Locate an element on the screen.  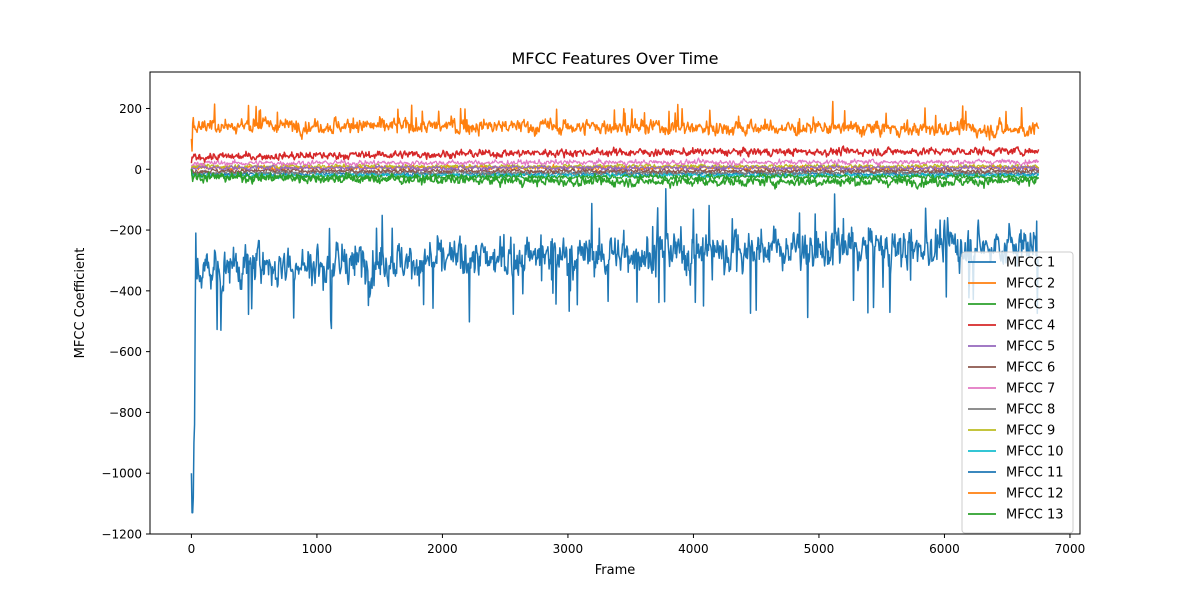
legend-box is located at coordinates (1017, 392).